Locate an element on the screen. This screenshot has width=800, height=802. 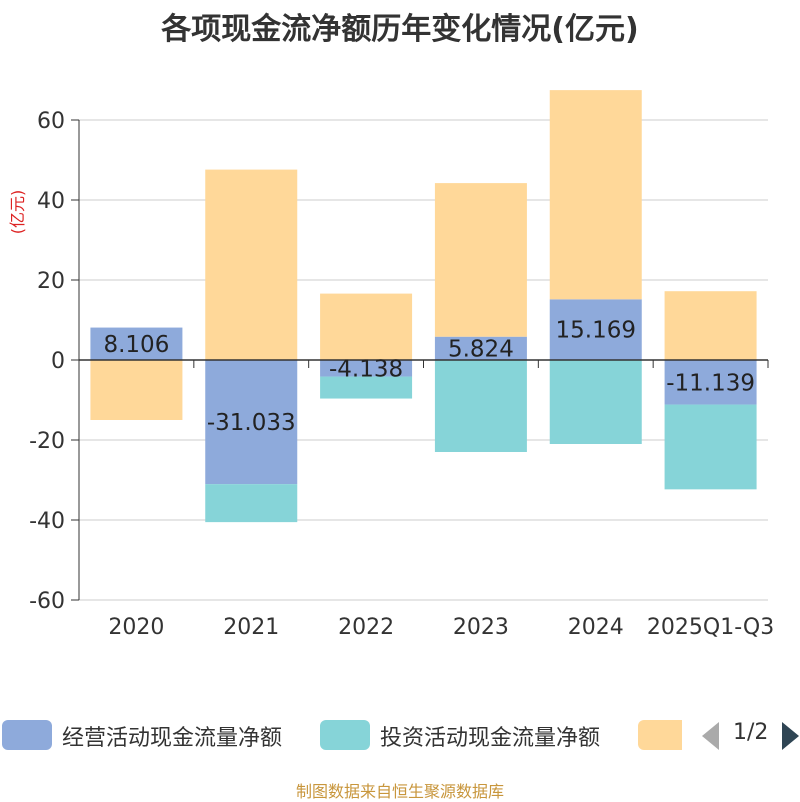
y-tick-label: 0 is located at coordinates (58, 361).